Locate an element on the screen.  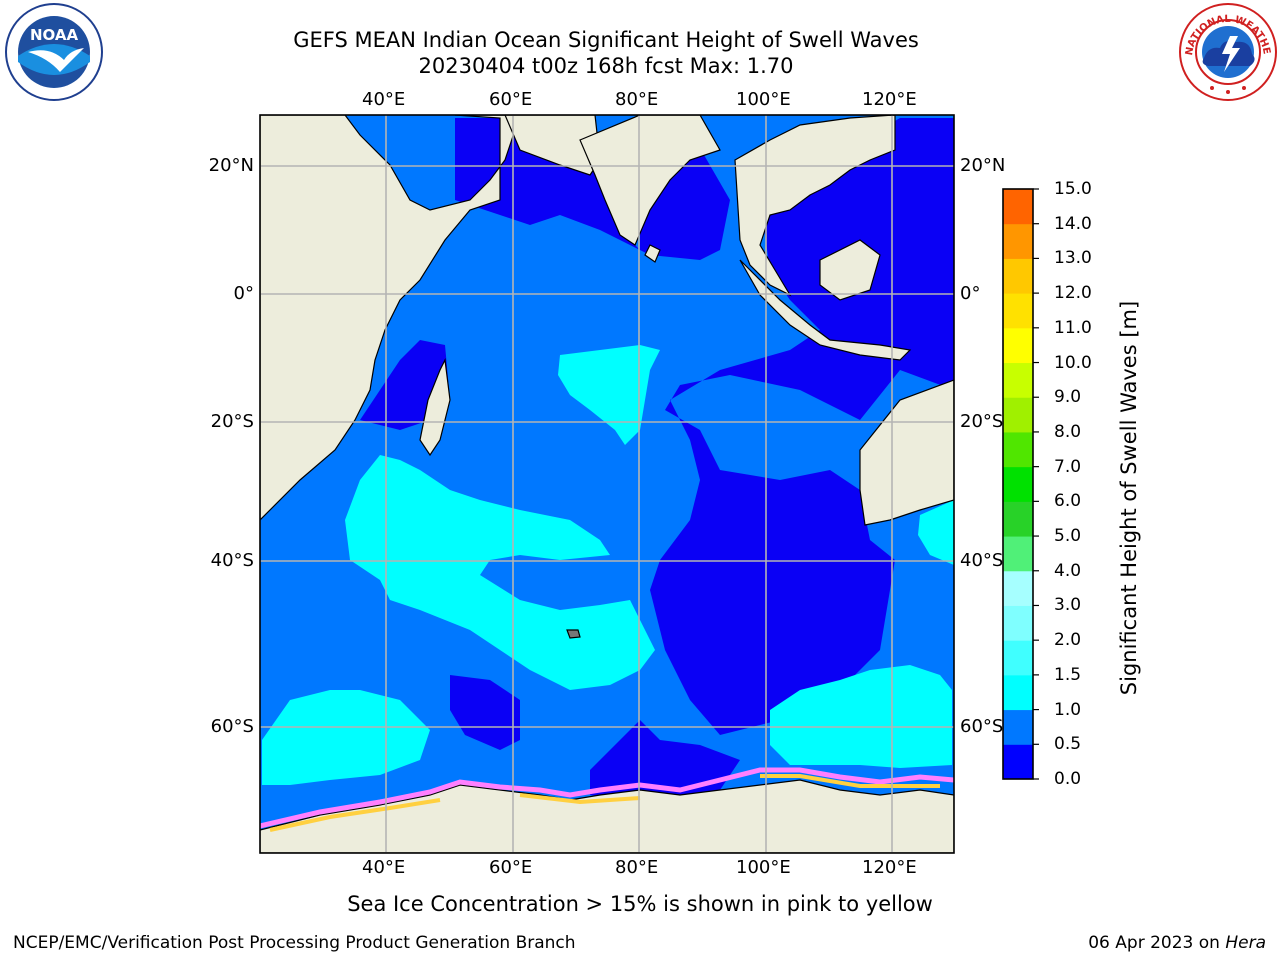
colorbar is located at coordinates (1020, 484).